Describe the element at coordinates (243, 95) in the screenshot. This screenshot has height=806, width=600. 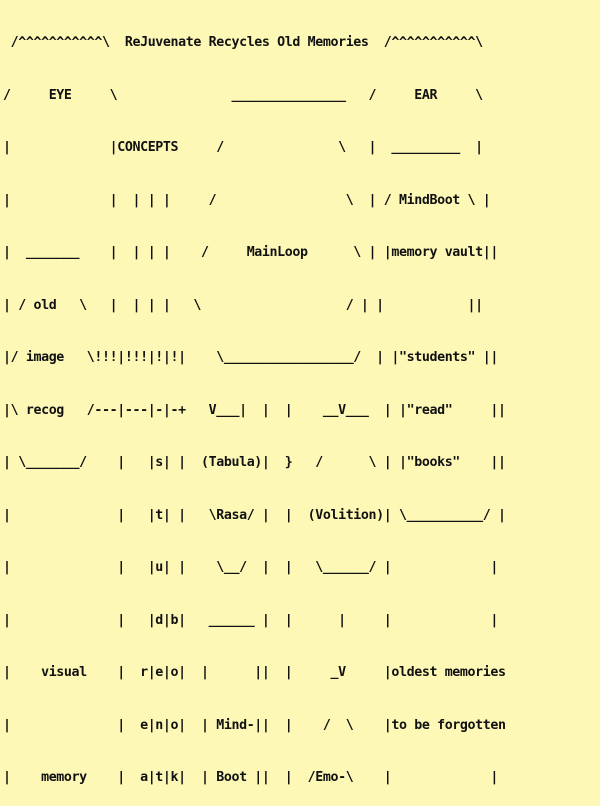
I see `eye-ear-header-line: / EYE \ _______________ / EAR \` at that location.